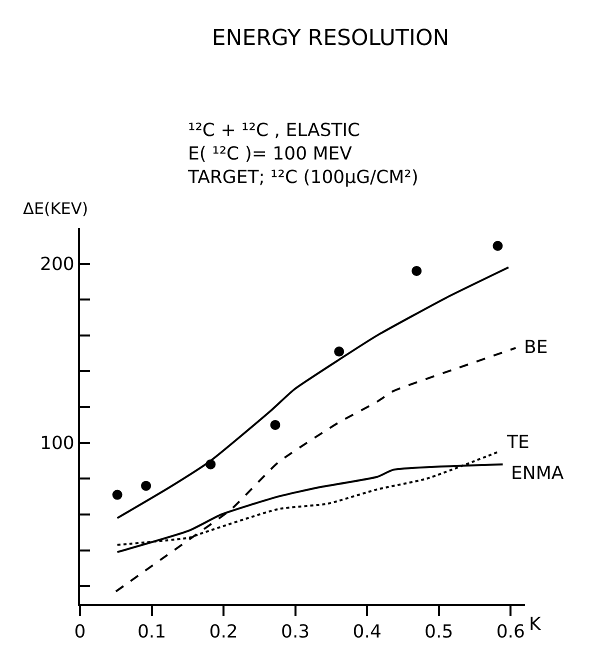  Describe the element at coordinates (295, 632) in the screenshot. I see `x-tick-label: 0.3` at that location.